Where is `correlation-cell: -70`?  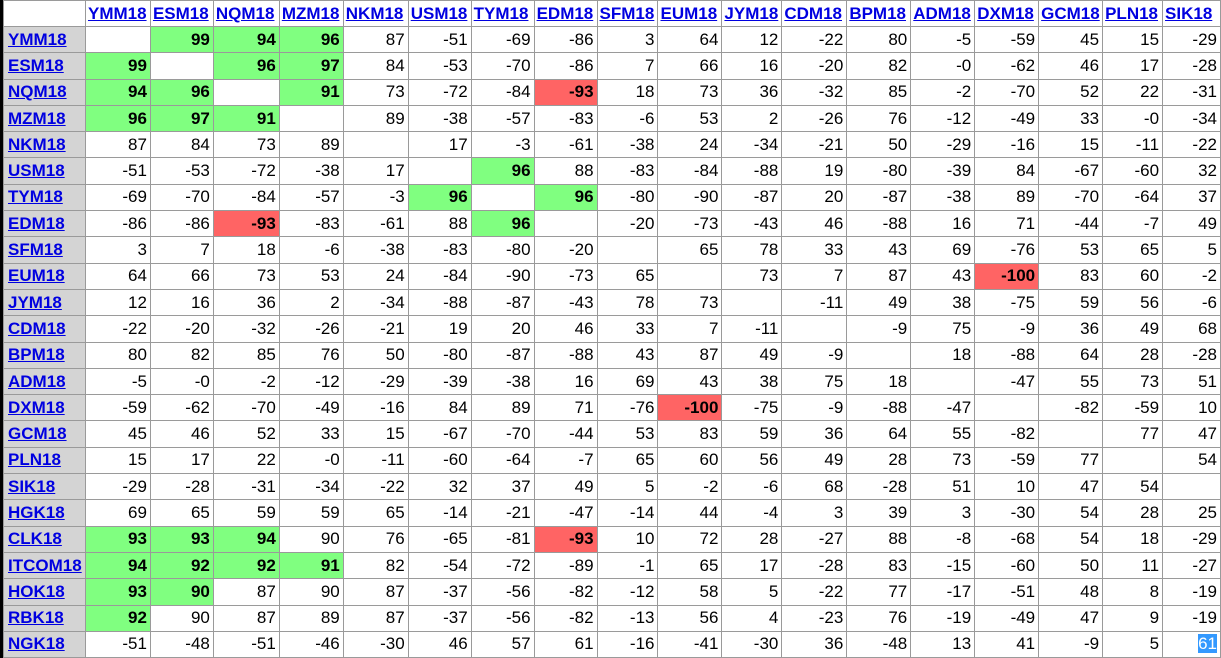
correlation-cell: -70 is located at coordinates (246, 408).